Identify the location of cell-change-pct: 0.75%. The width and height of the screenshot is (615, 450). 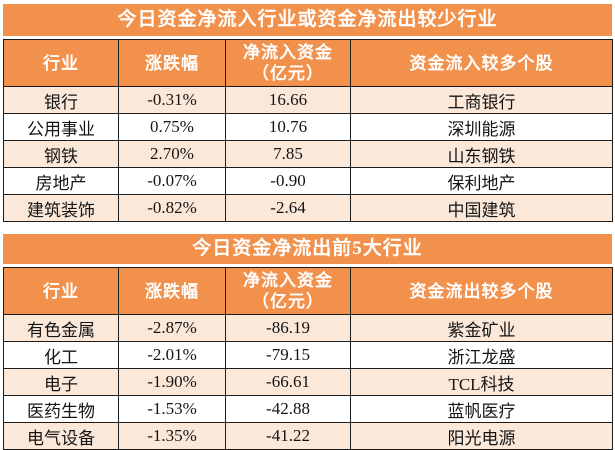
(172, 127).